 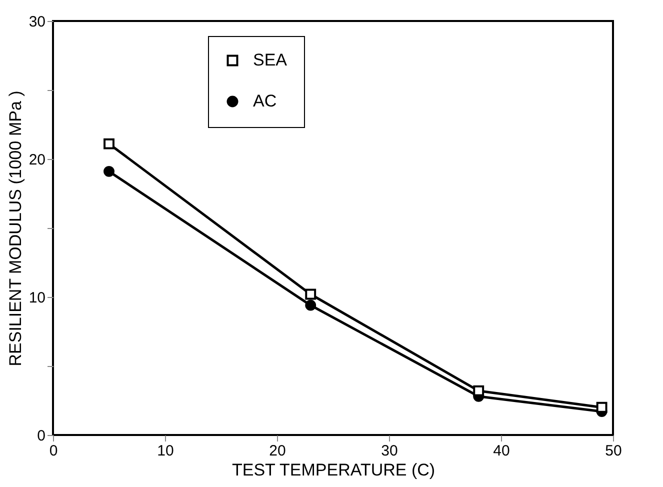 I want to click on legend-label: SEA, so click(x=270, y=60).